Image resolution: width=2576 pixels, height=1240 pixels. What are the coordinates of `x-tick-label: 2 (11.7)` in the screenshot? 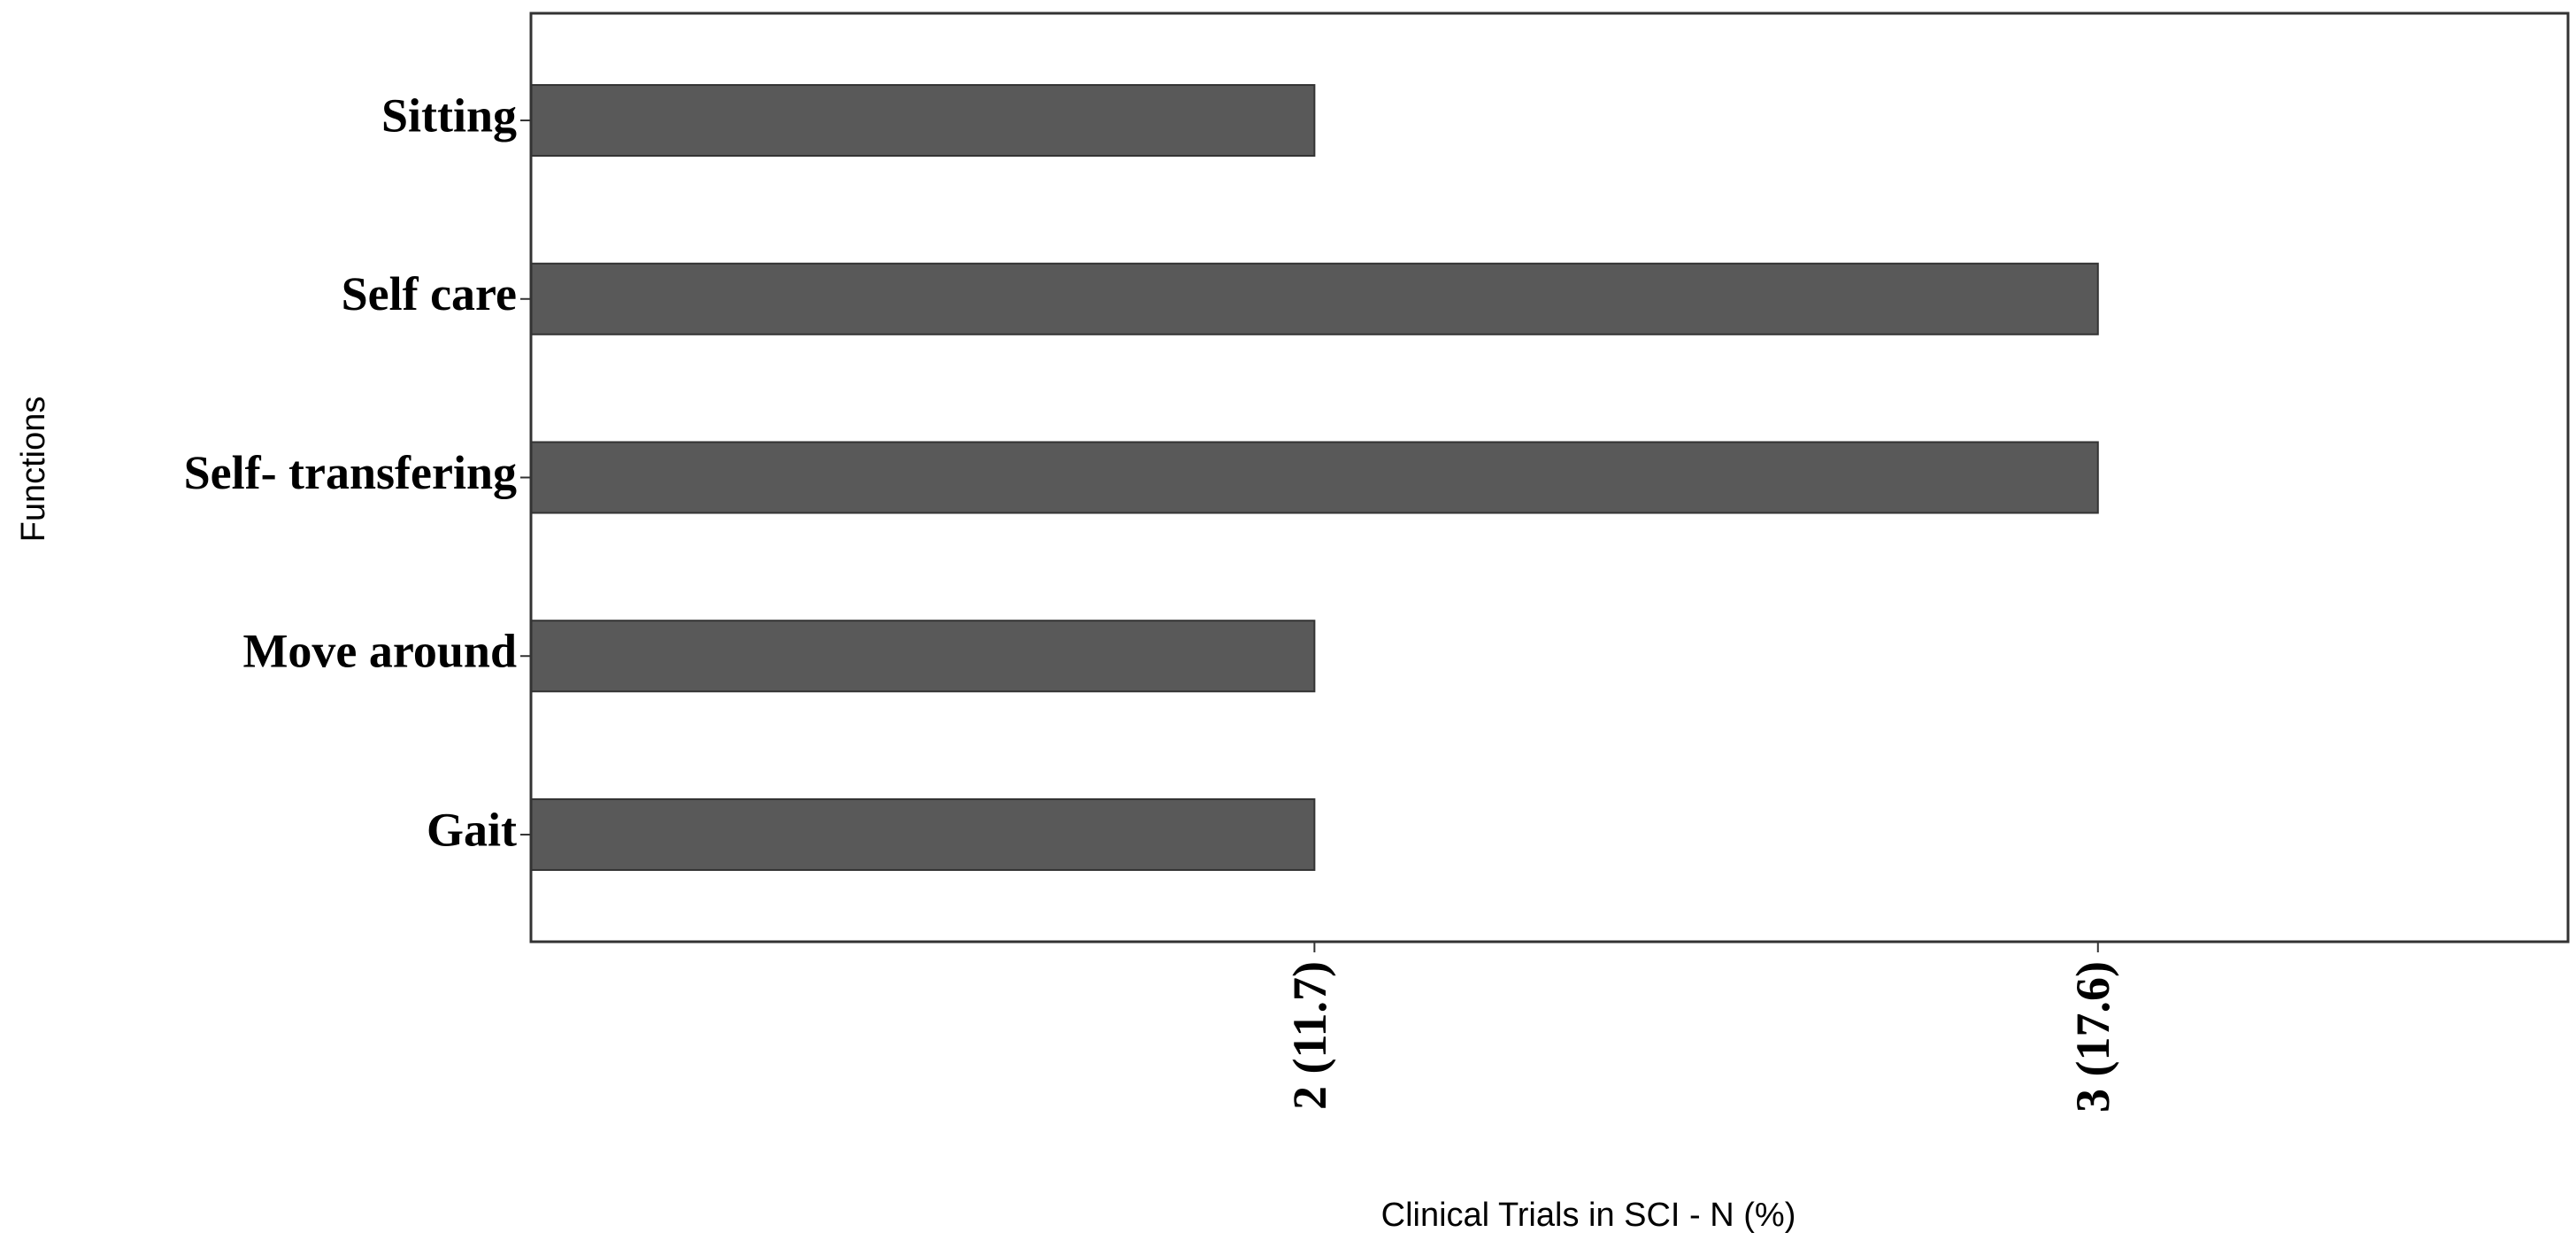 It's located at (1309, 1035).